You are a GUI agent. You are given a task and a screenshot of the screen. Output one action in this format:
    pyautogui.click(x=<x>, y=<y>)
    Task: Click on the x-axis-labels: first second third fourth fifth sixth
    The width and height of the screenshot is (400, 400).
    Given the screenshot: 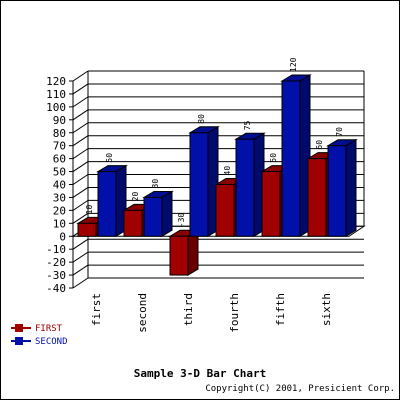 What is the action you would take?
    pyautogui.click(x=211, y=313)
    